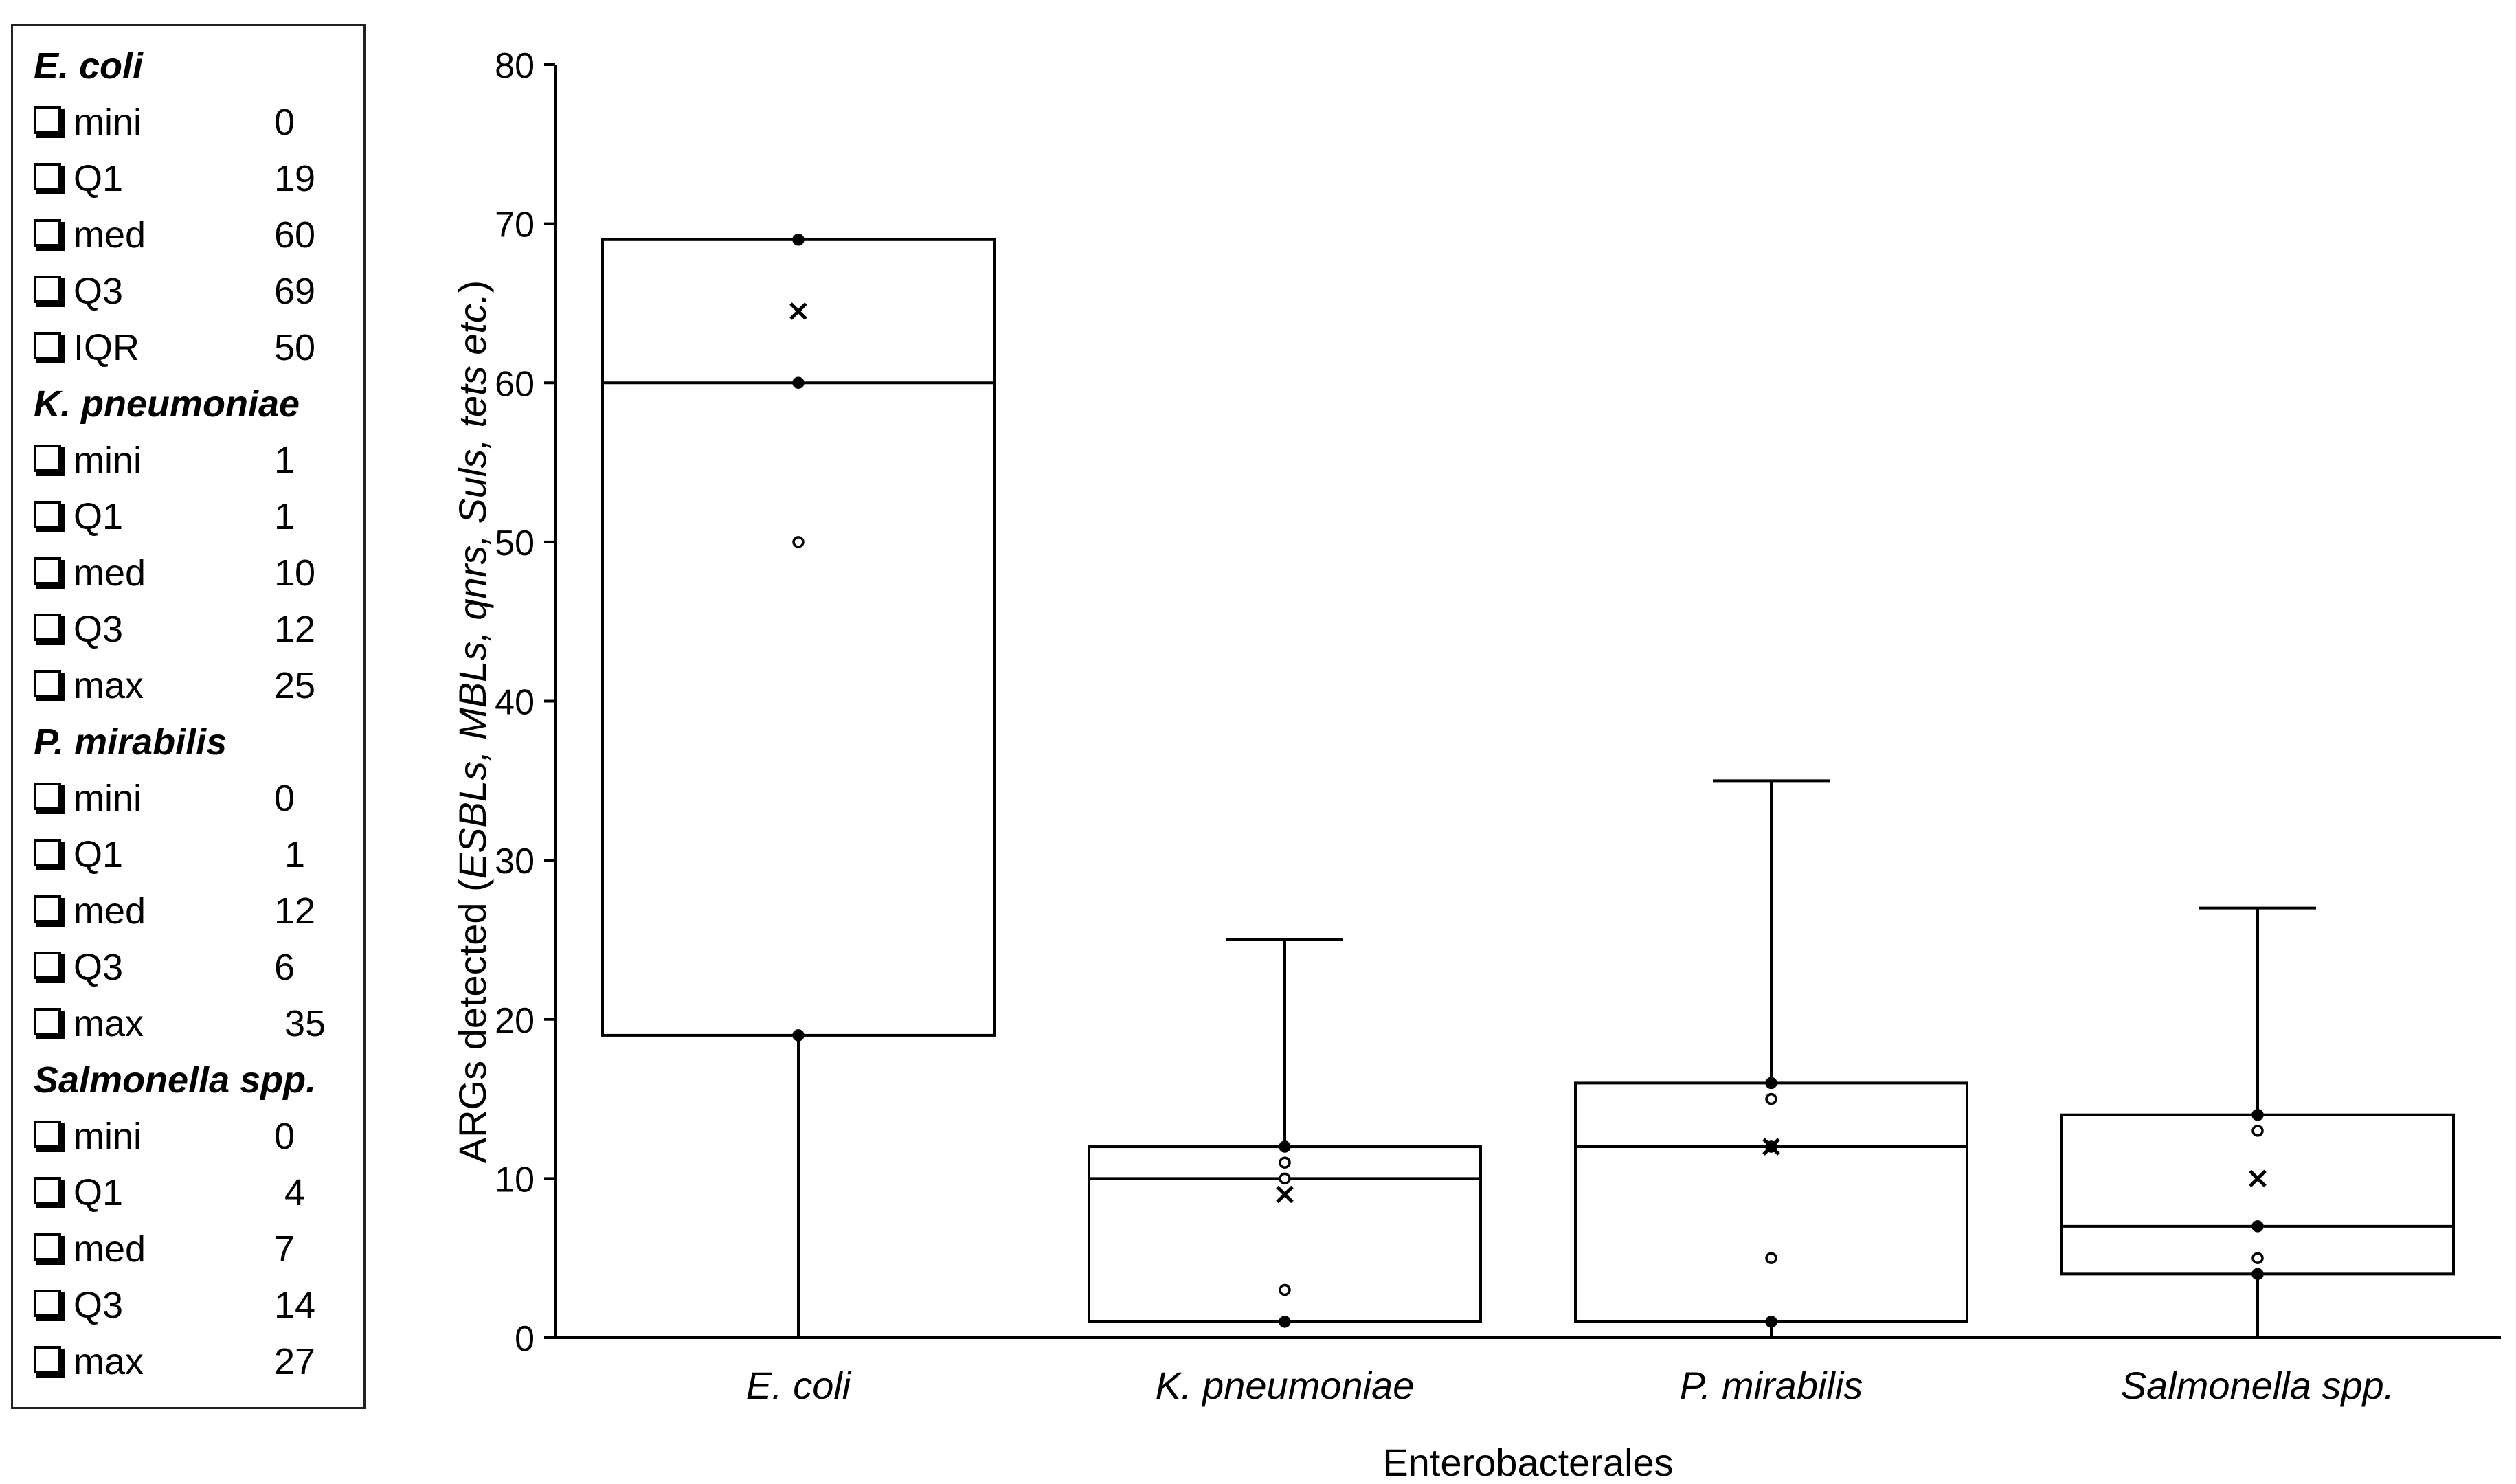 The image size is (2516, 1484). What do you see at coordinates (290, 1192) in the screenshot?
I see `stats-value: 4` at bounding box center [290, 1192].